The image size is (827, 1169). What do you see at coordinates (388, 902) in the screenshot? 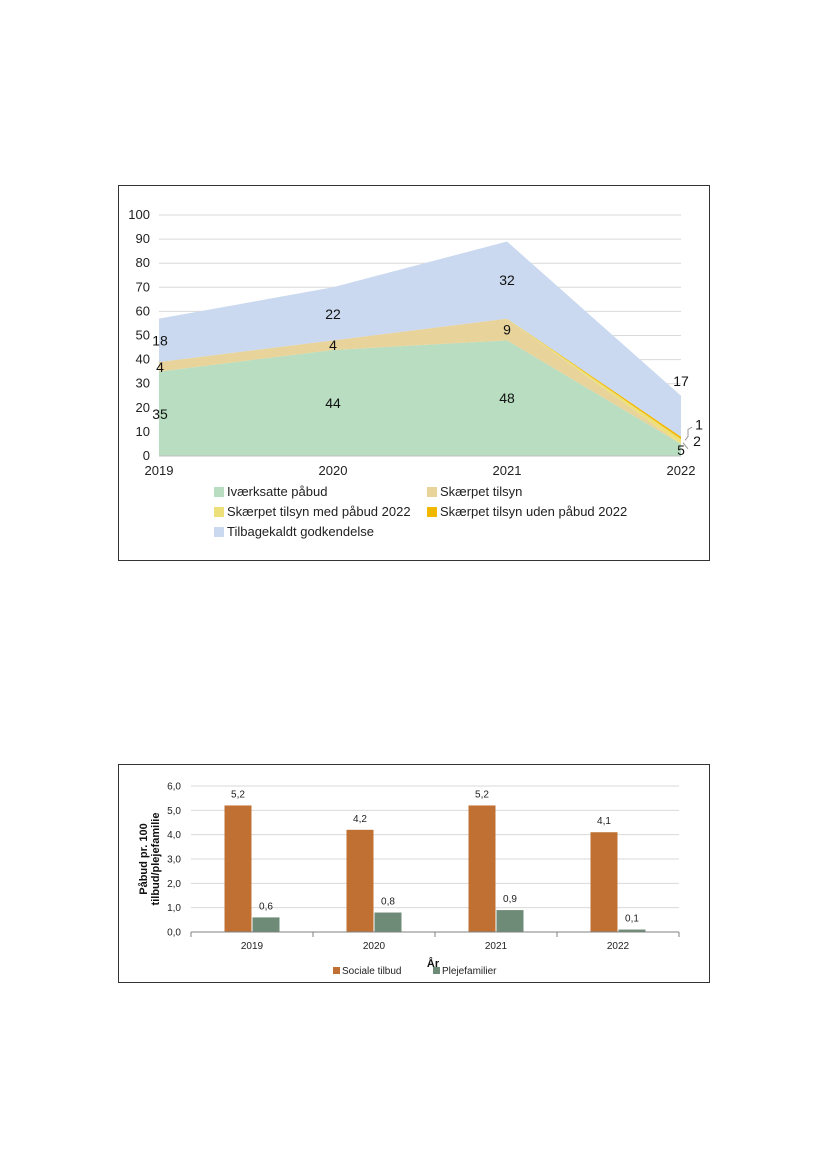
I see `data-label: 0,8` at bounding box center [388, 902].